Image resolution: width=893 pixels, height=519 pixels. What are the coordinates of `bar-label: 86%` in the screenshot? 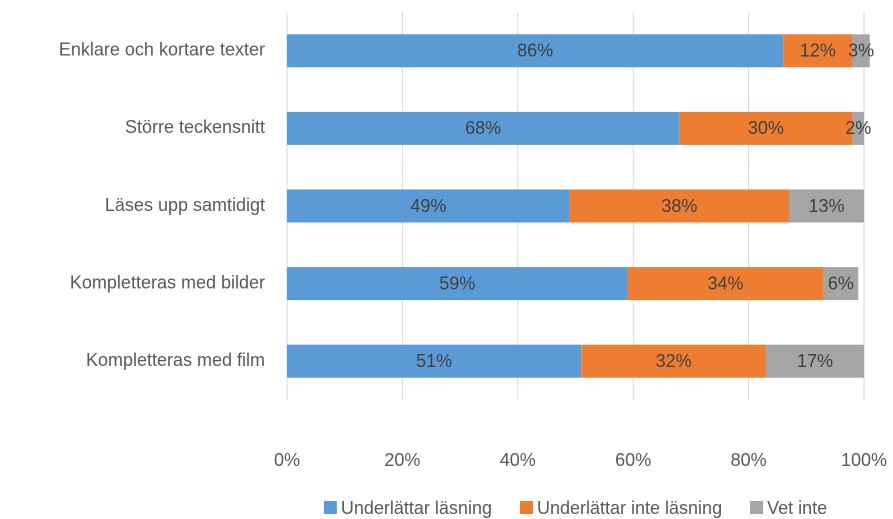 It's located at (535, 51).